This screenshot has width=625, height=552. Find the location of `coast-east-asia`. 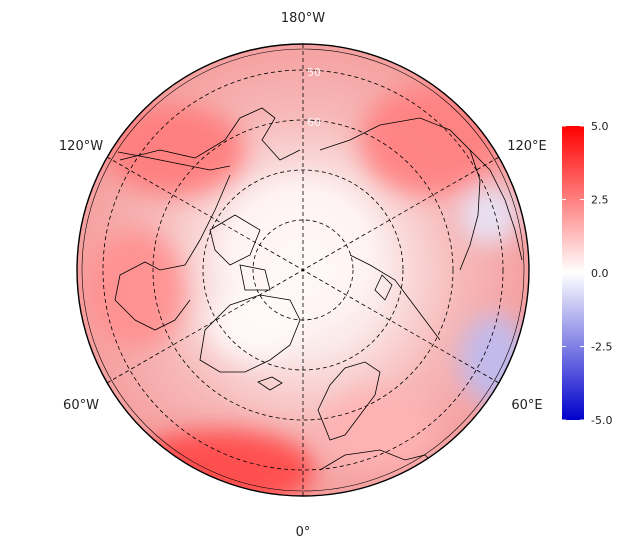

coast-east-asia is located at coordinates (496, 205).